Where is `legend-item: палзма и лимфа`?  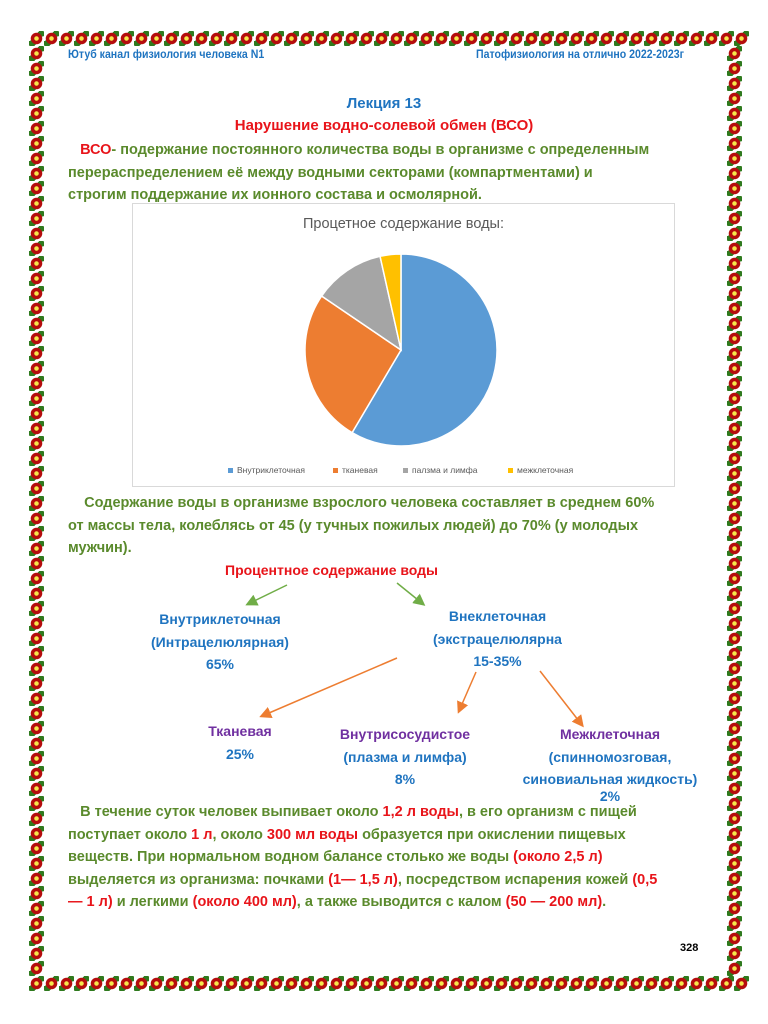
legend-item: палзма и лимфа is located at coordinates (440, 470).